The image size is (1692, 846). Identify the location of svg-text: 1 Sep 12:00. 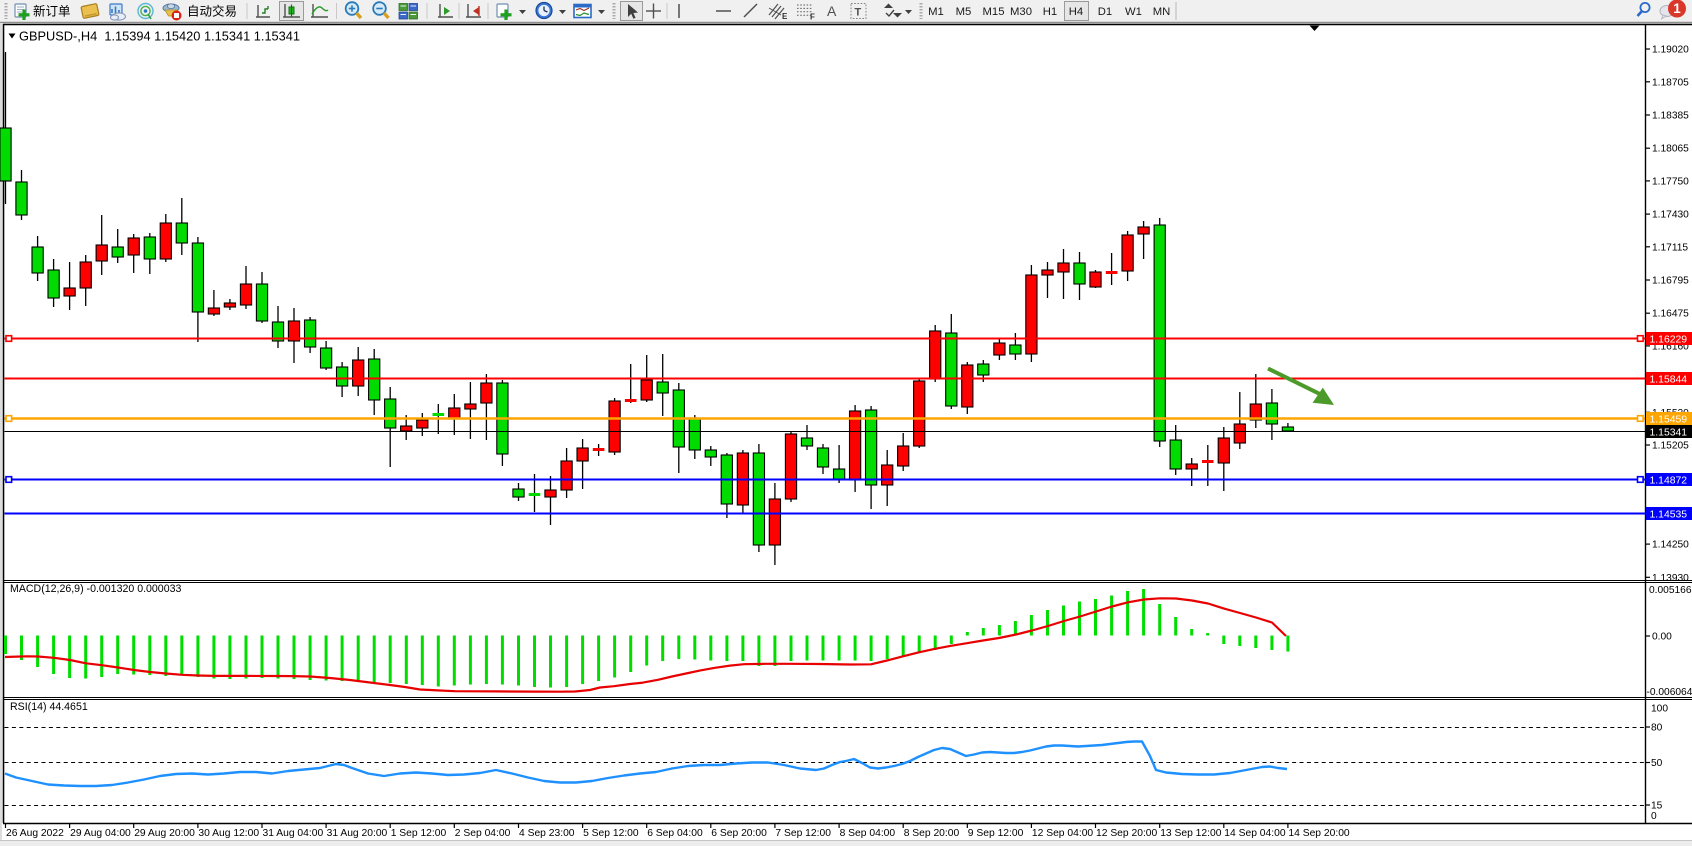
(419, 833).